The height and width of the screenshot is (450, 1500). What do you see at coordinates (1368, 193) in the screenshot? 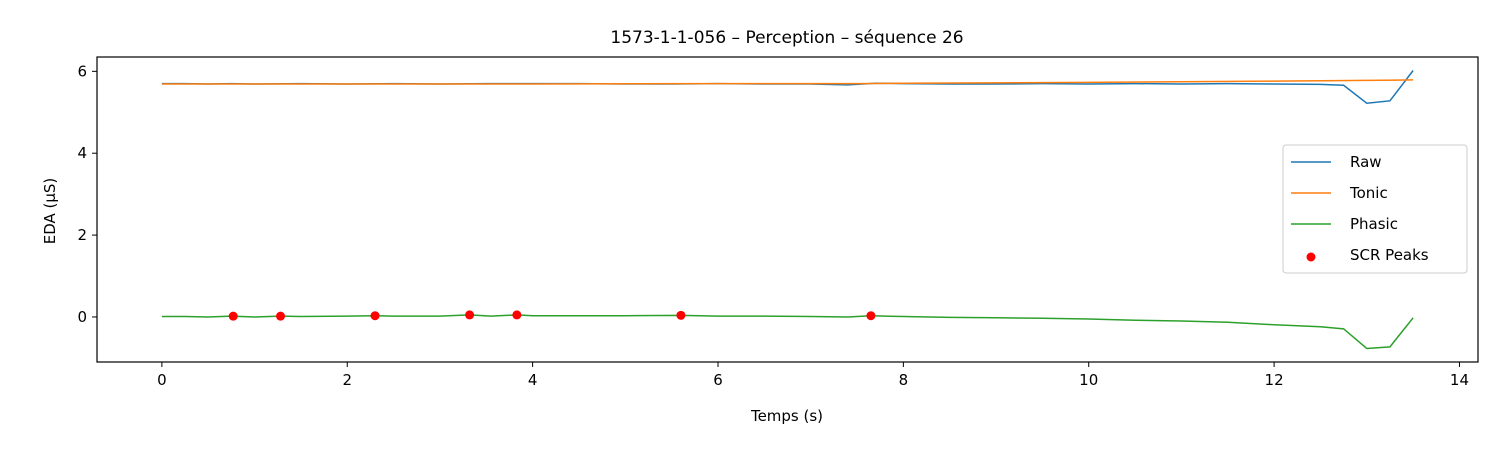
I see `legend-label-tonic: Tonic` at bounding box center [1368, 193].